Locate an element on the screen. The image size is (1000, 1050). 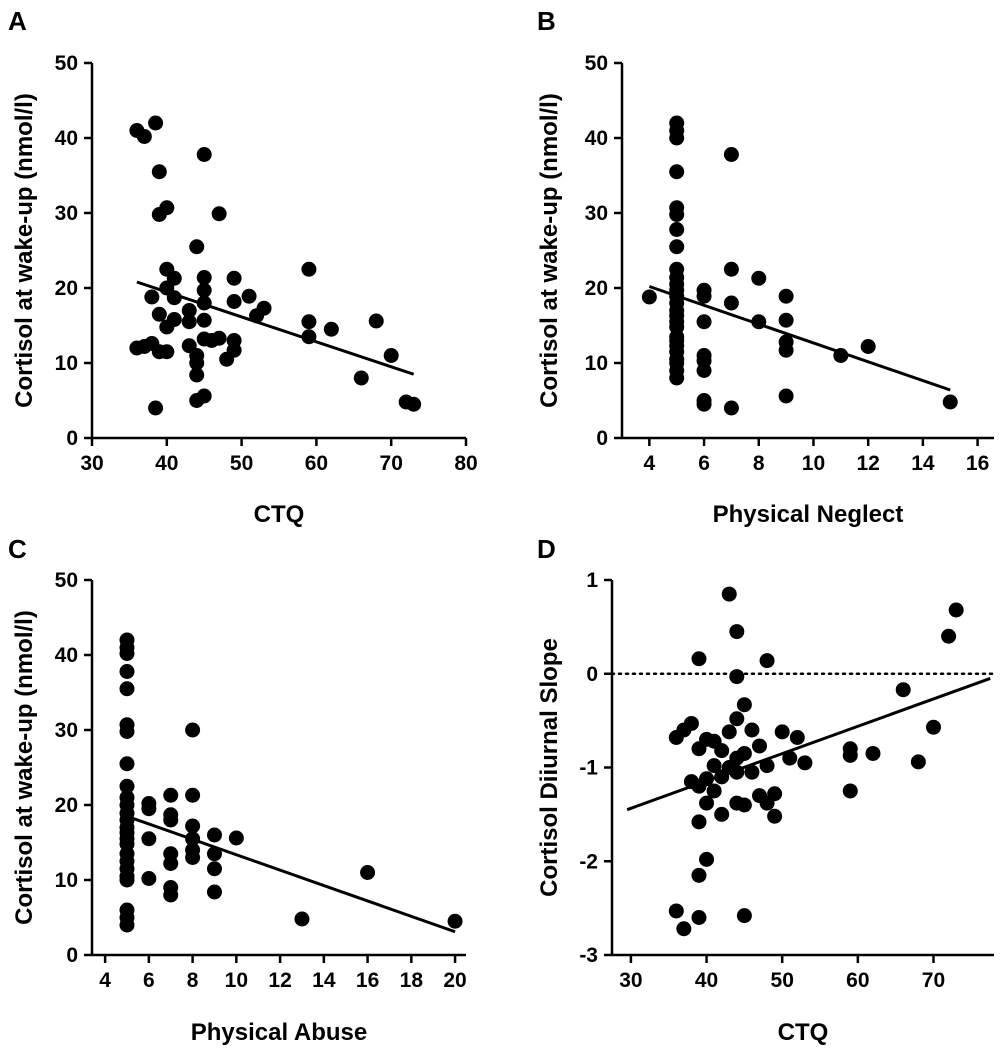
panel-d-regression-line is located at coordinates (808, 744).